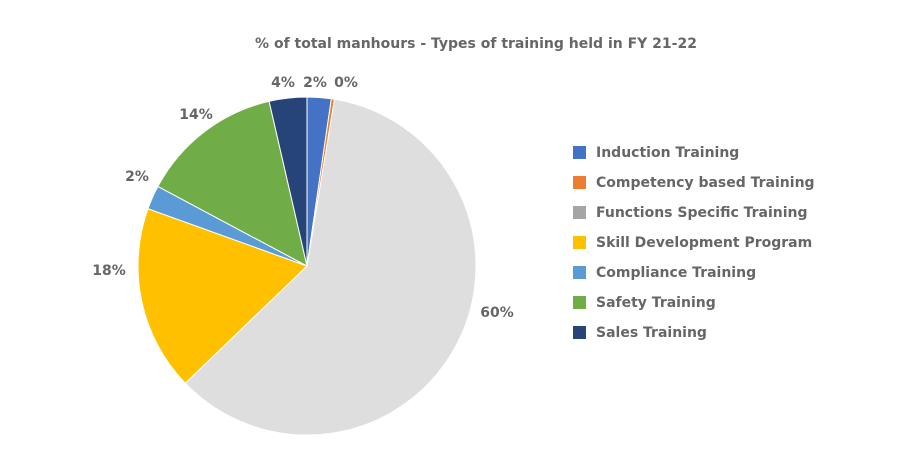 Image resolution: width=900 pixels, height=471 pixels. I want to click on legend-swatch-compliance-training, so click(579, 272).